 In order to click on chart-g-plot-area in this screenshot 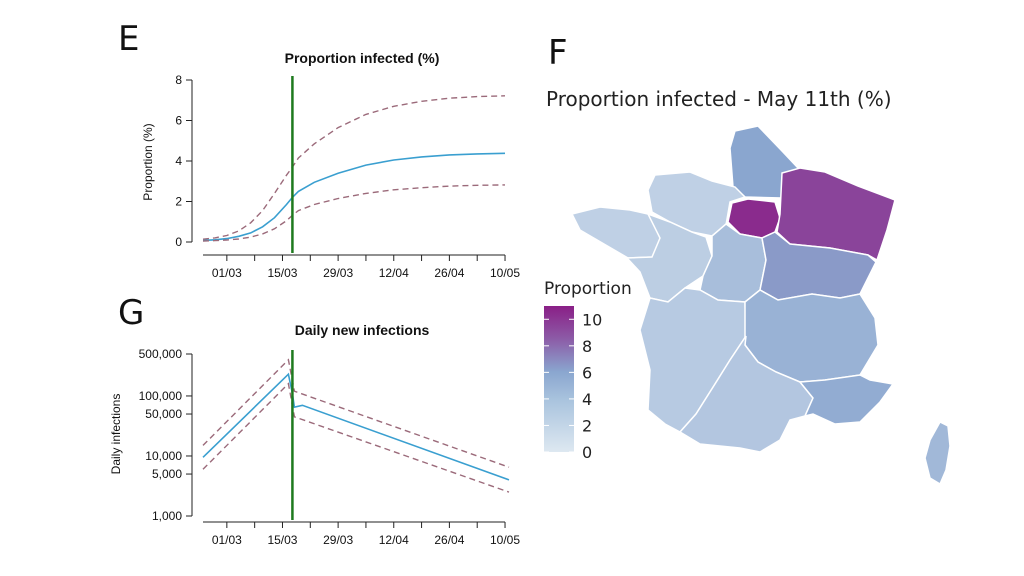, I will do `click(356, 435)`.